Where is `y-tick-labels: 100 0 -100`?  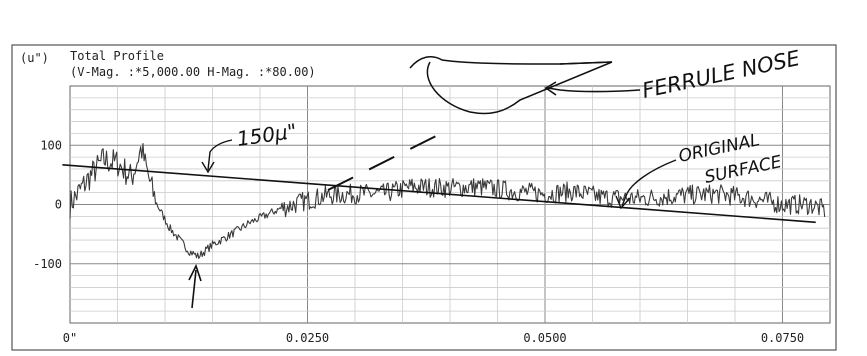
y-tick-labels: 100 0 -100 is located at coordinates (47, 204).